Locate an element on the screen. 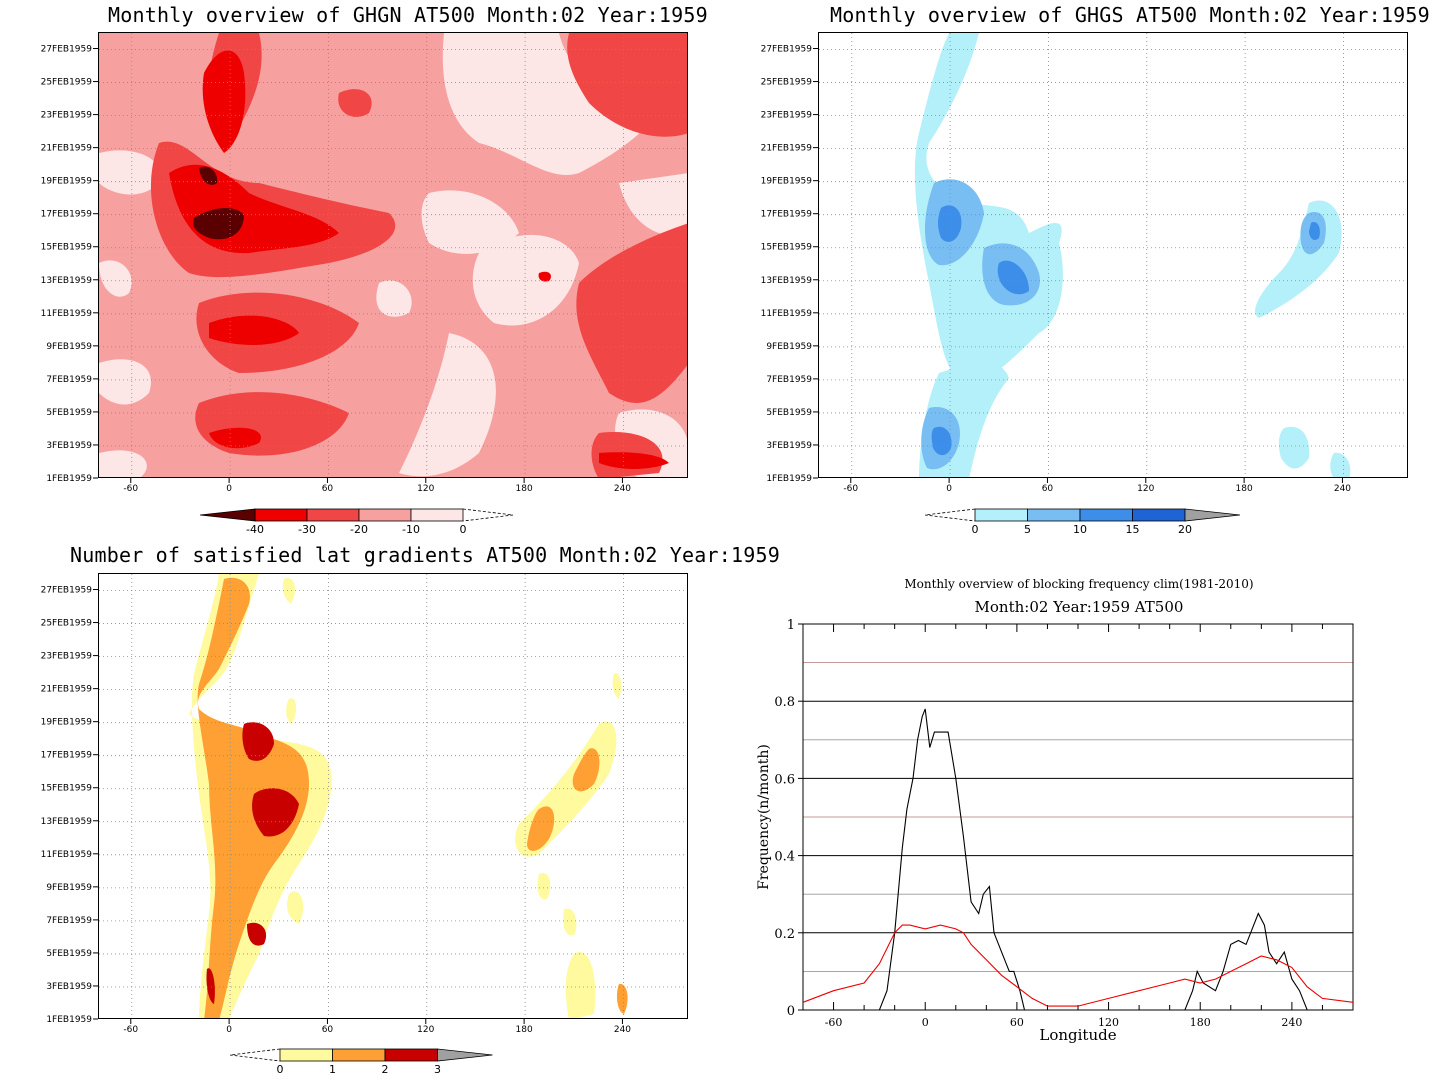 This screenshot has width=1440, height=1091. ghgs-cbar-label: 20 is located at coordinates (1185, 529).